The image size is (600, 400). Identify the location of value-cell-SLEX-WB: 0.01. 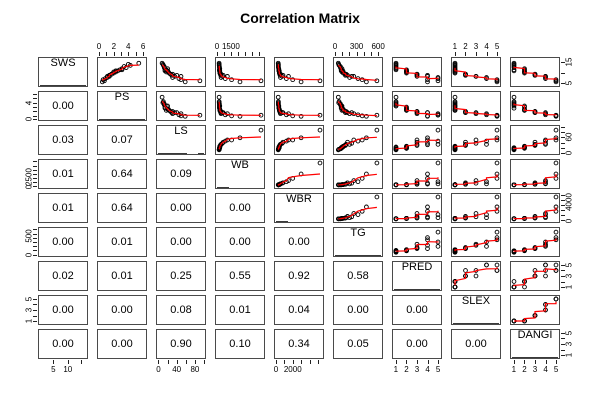
(240, 310).